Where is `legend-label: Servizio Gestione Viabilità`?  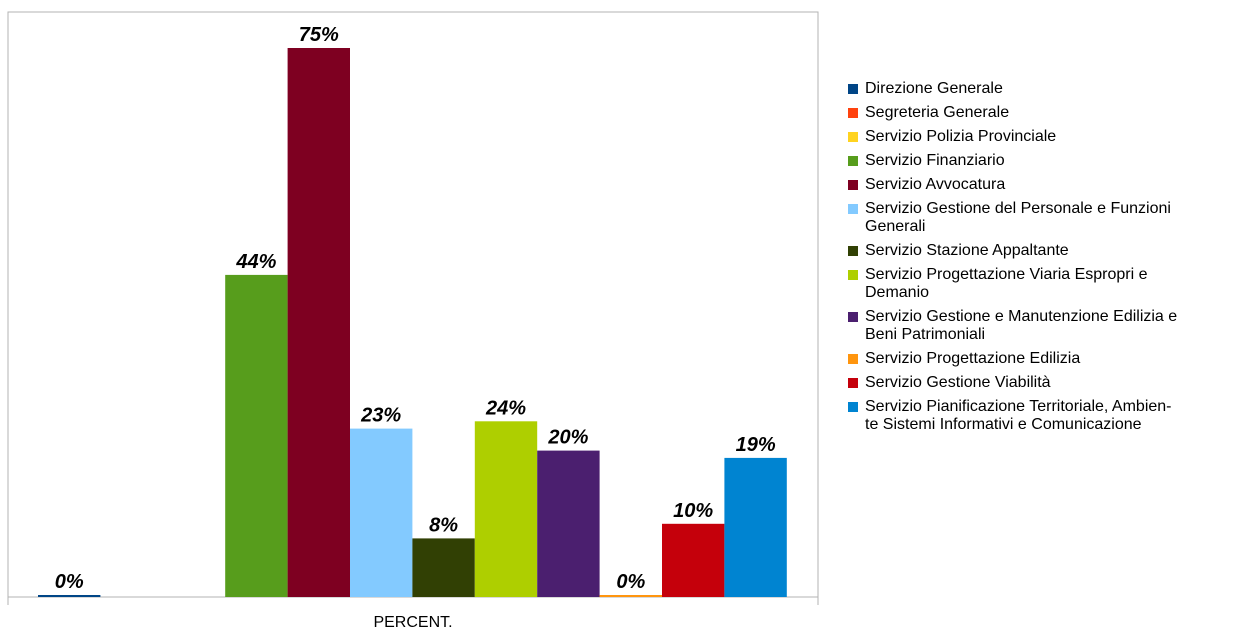
legend-label: Servizio Gestione Viabilità is located at coordinates (958, 382).